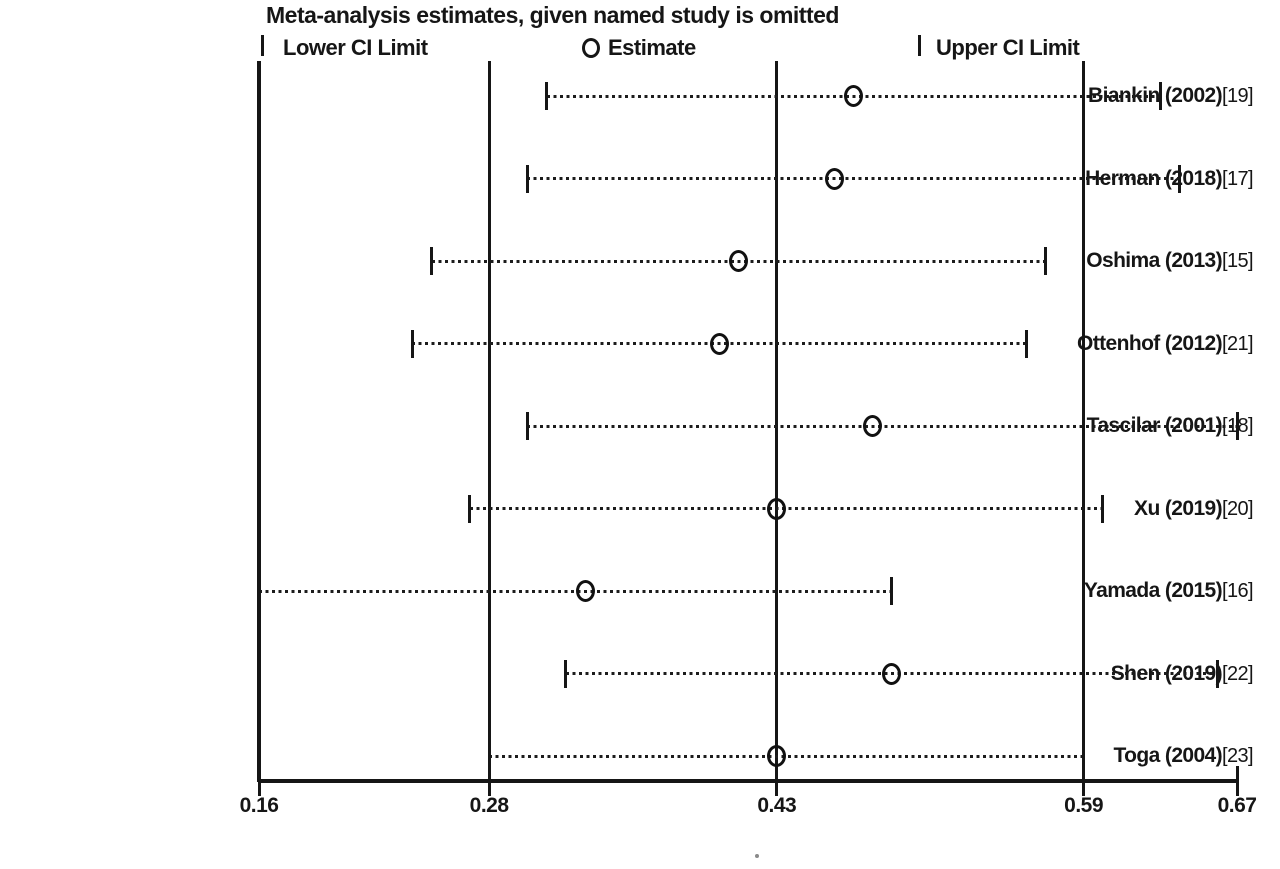 The width and height of the screenshot is (1280, 869). I want to click on legend-estimate-label: Estimate, so click(652, 47).